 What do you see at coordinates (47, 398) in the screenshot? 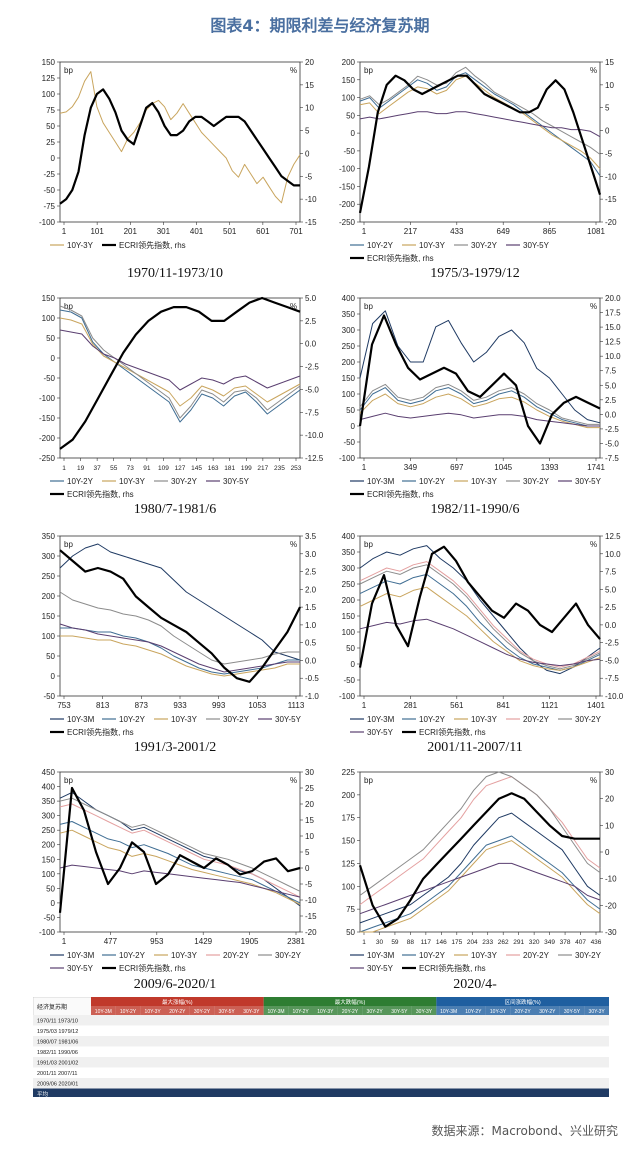
I see `left-tick-label: -100` at bounding box center [47, 398].